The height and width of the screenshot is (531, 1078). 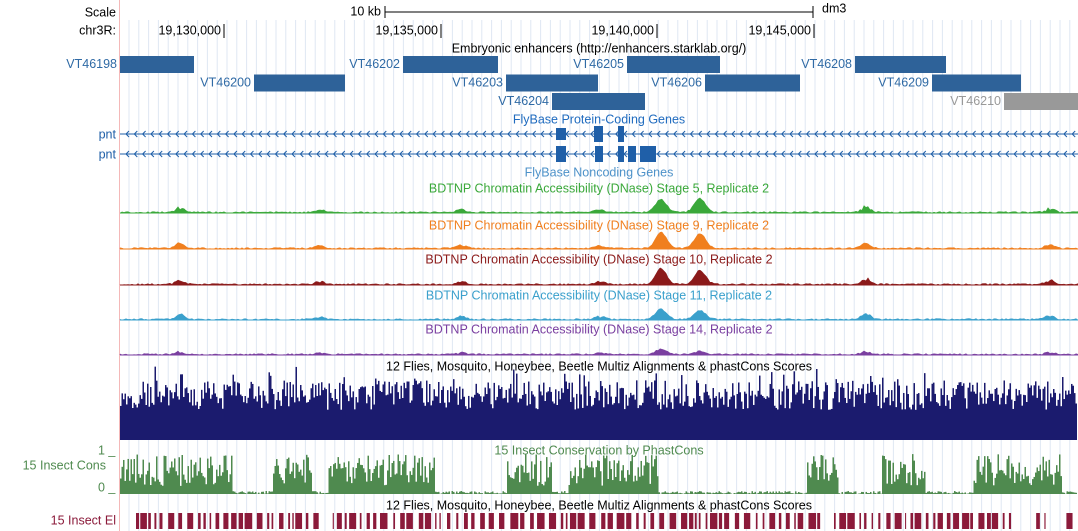 I want to click on enhancer-label: VT46203, so click(x=477, y=82).